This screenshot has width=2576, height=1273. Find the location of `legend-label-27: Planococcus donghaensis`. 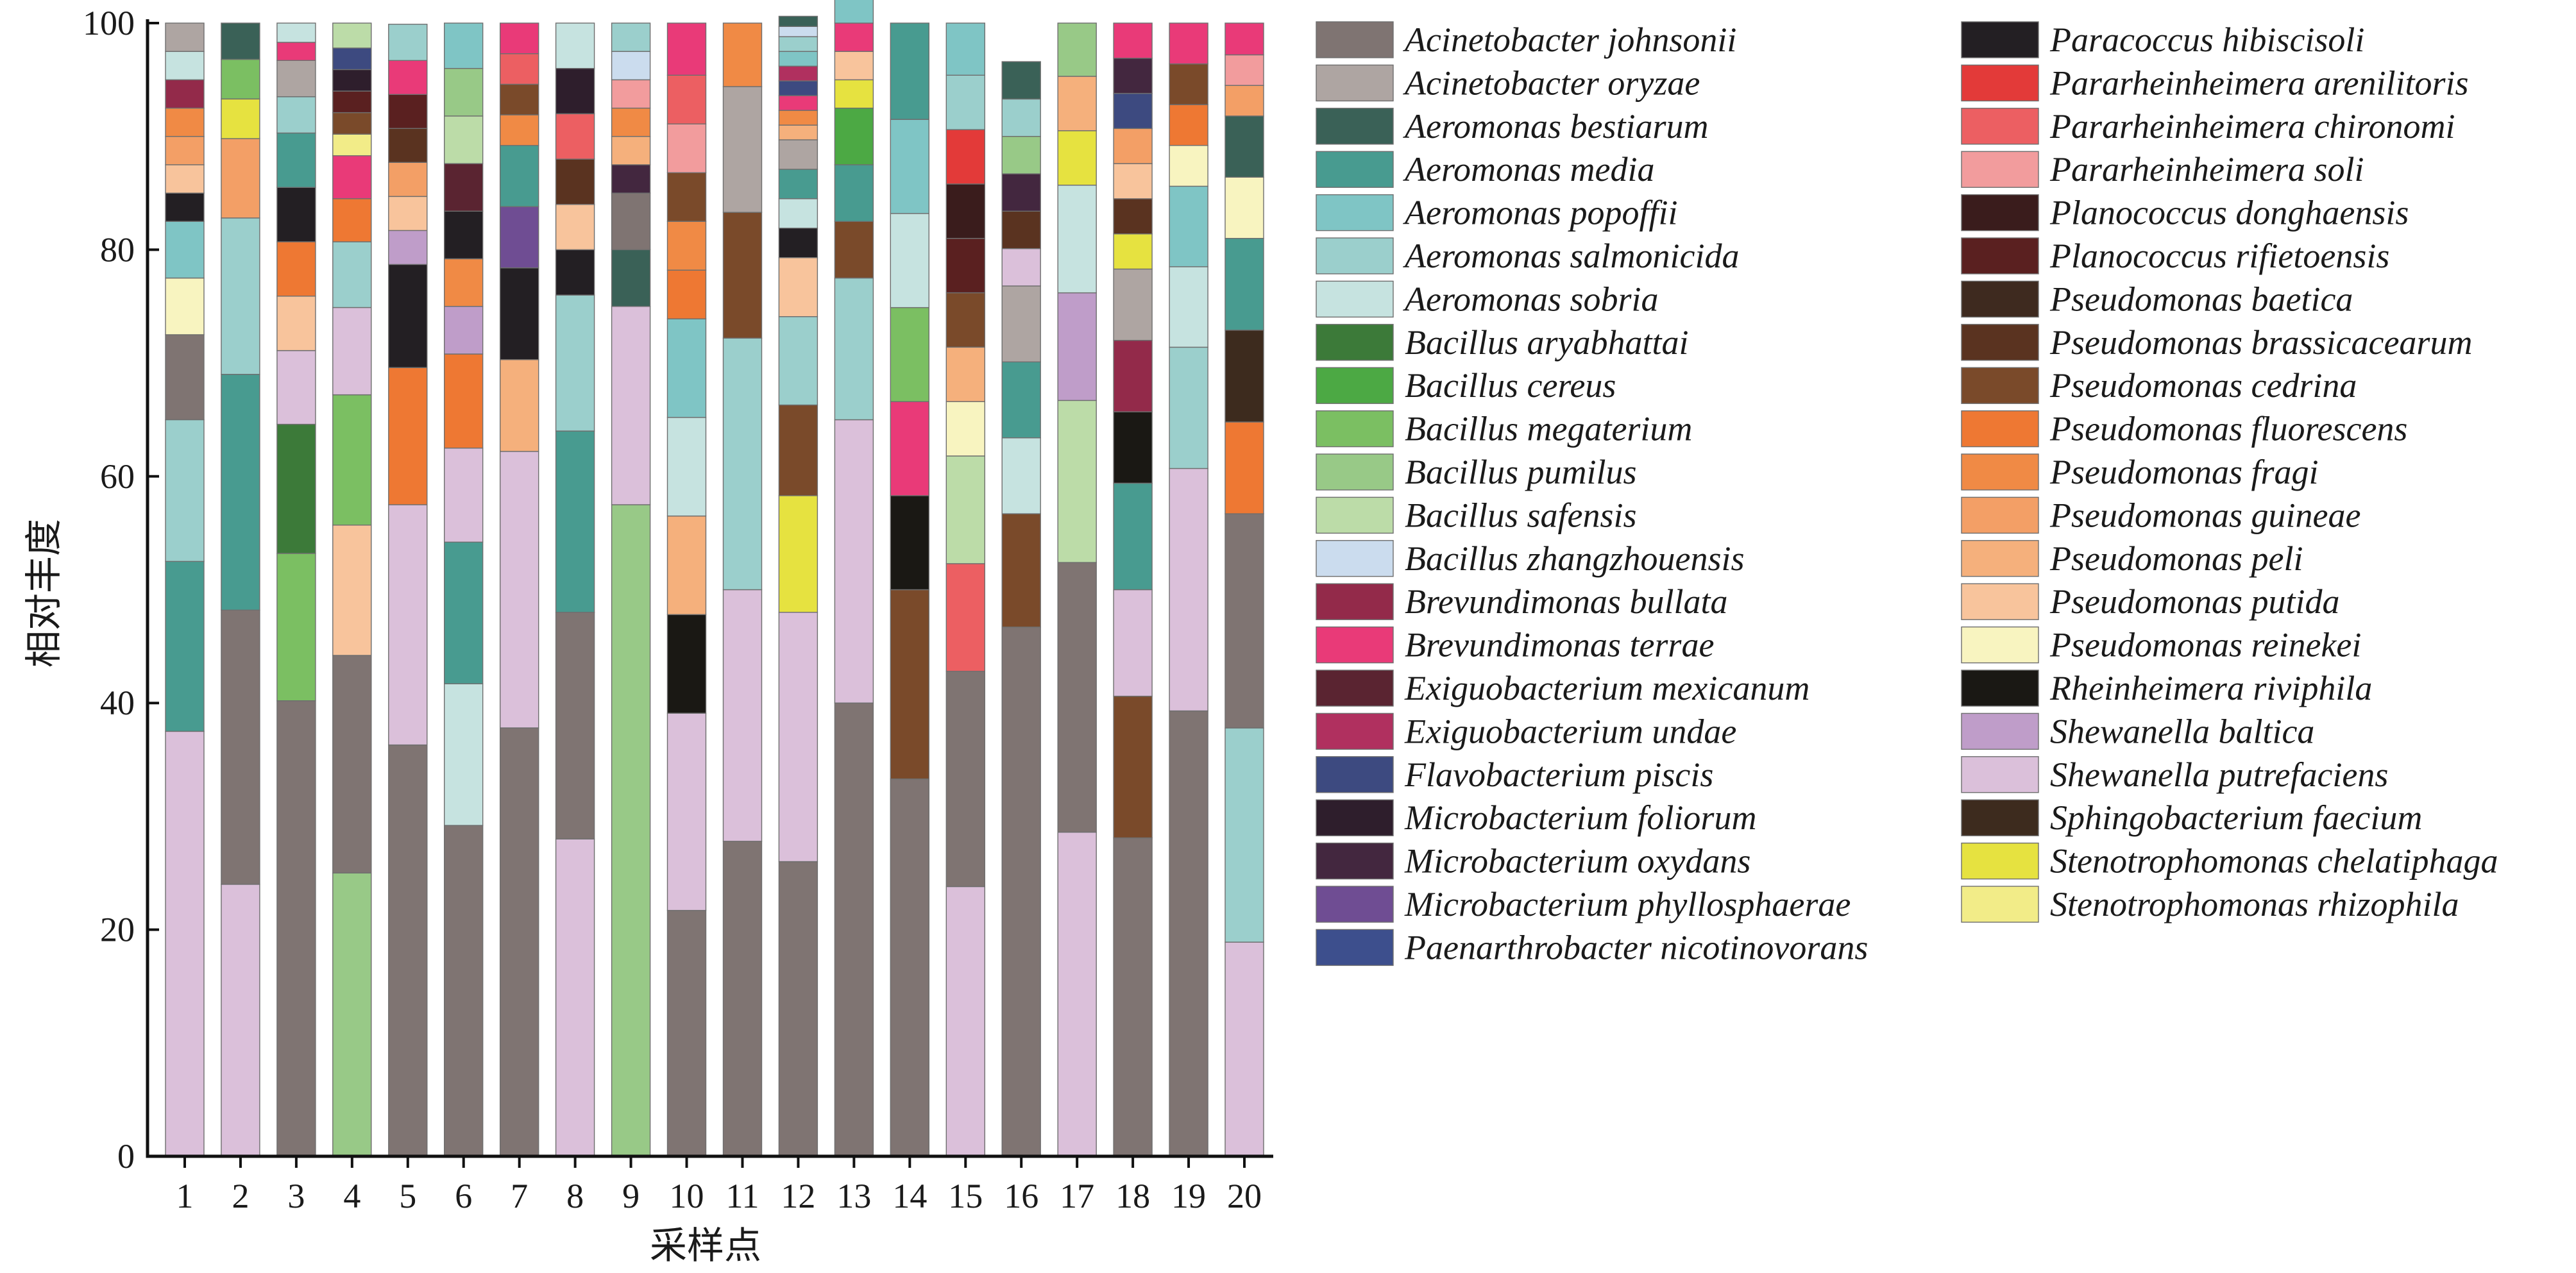

legend-label-27: Planococcus donghaensis is located at coordinates (2229, 213).